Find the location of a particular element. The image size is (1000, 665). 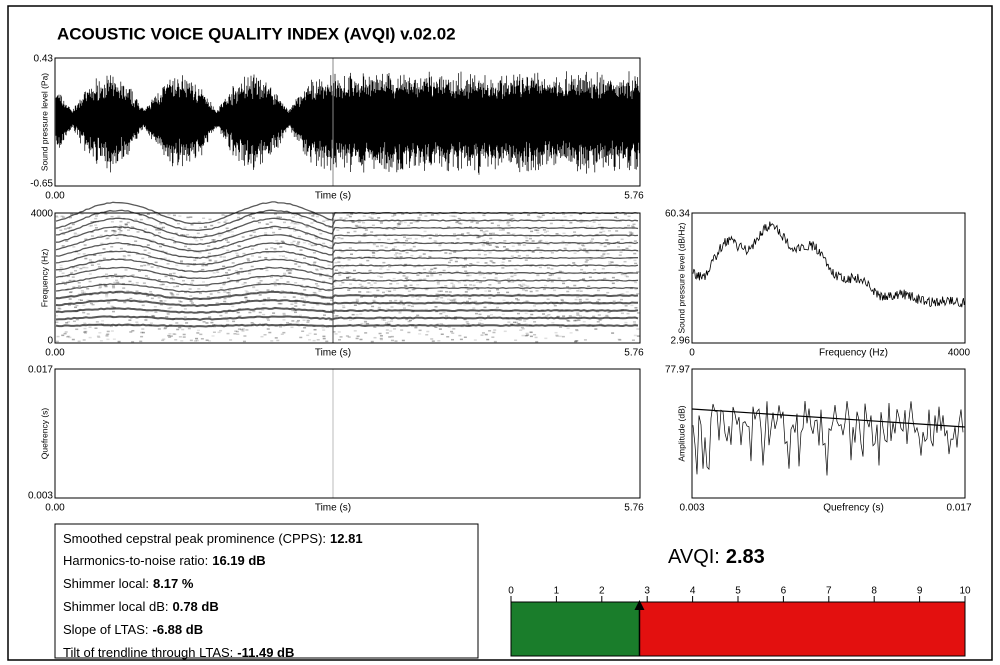

measure-line: Slope of LTAS: -6.88 dB is located at coordinates (133, 629).